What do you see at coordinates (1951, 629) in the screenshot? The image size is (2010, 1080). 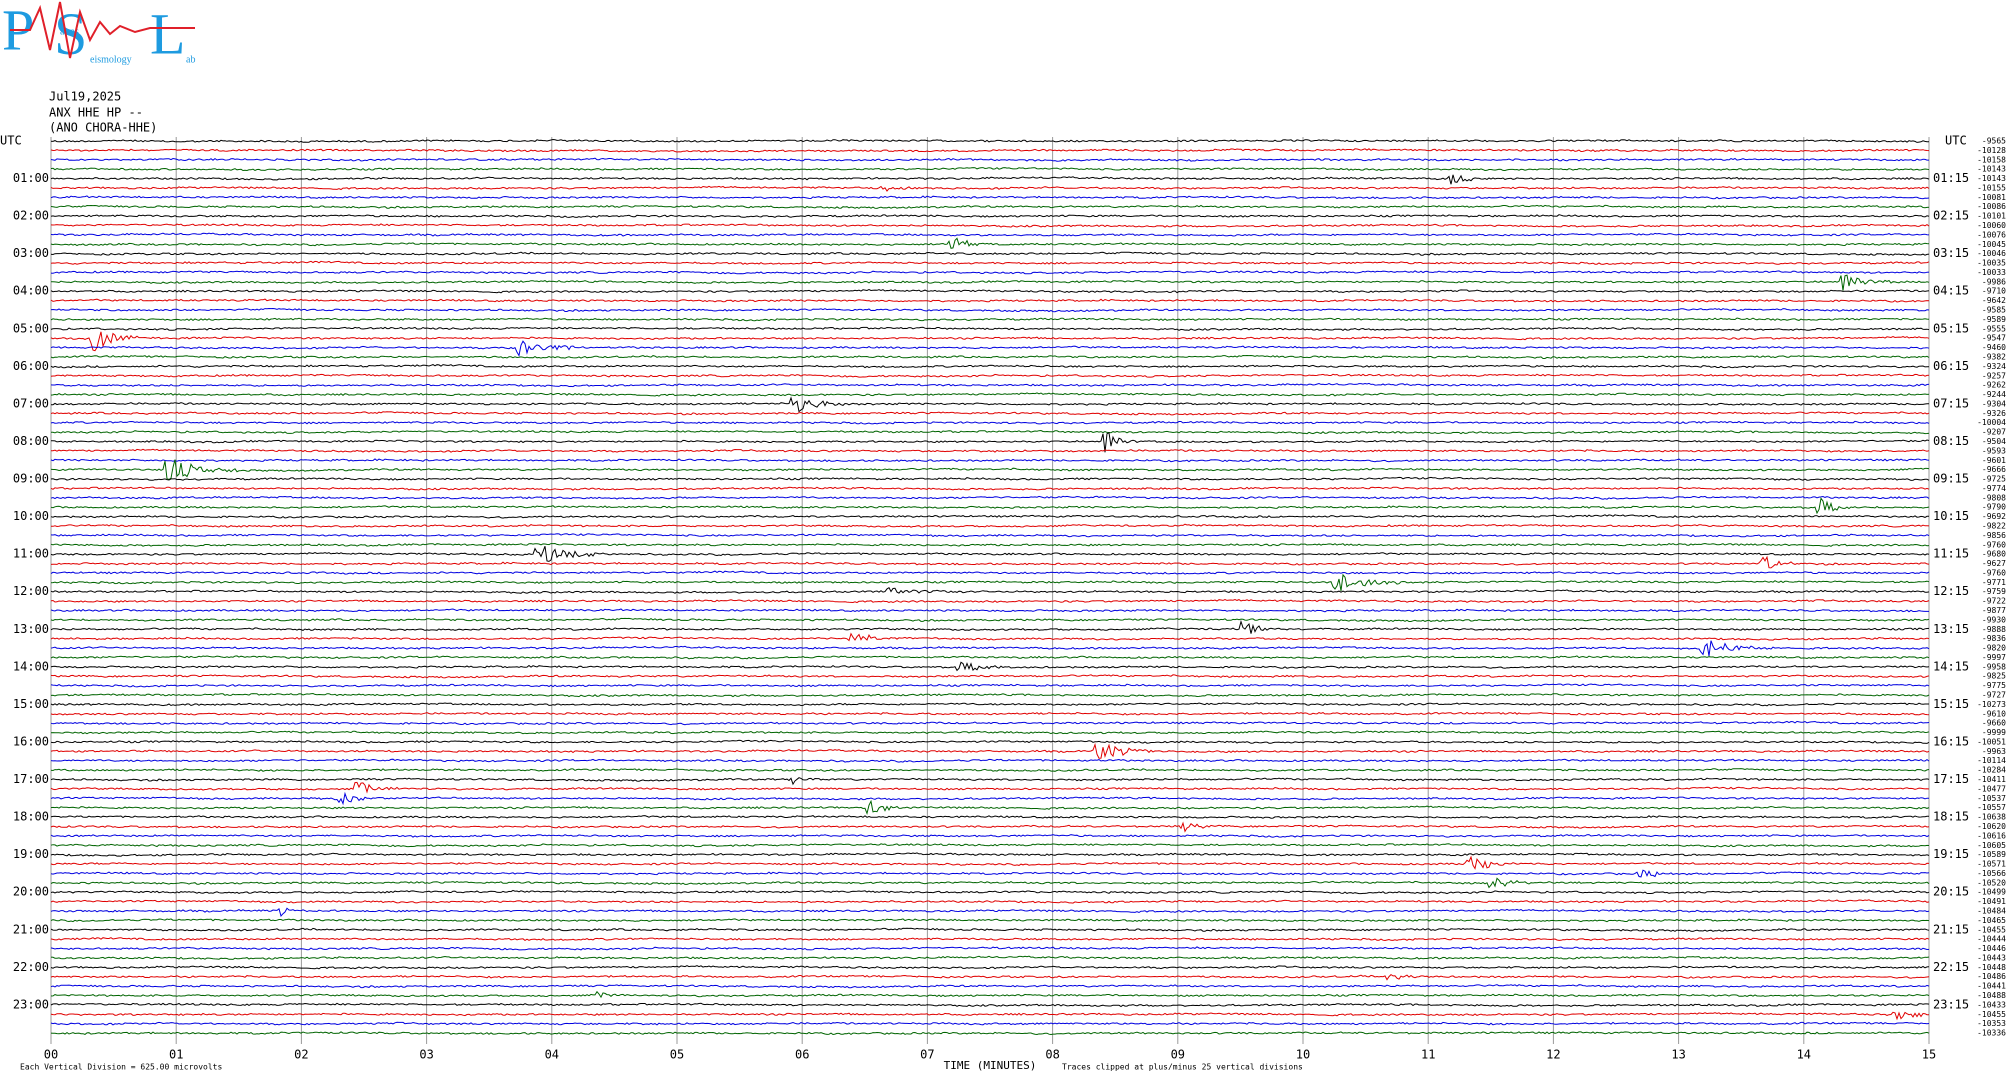 I see `right-time-label: 13:15` at bounding box center [1951, 629].